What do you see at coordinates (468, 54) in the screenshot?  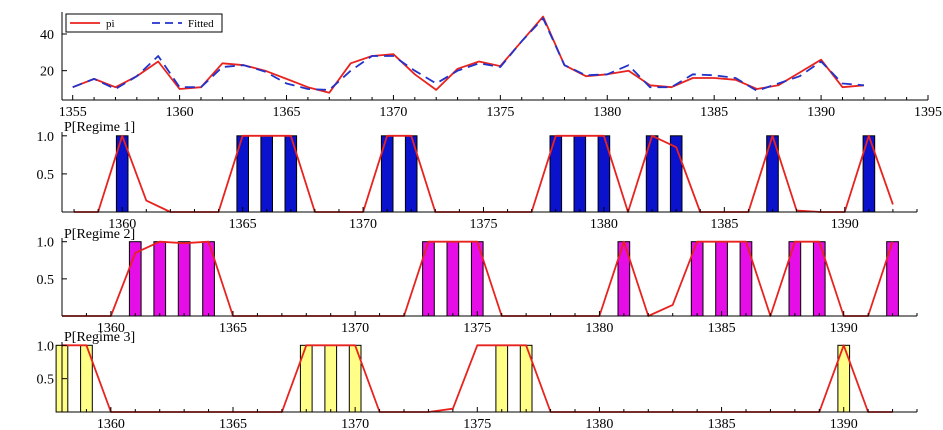 I see `series-line-fitted` at bounding box center [468, 54].